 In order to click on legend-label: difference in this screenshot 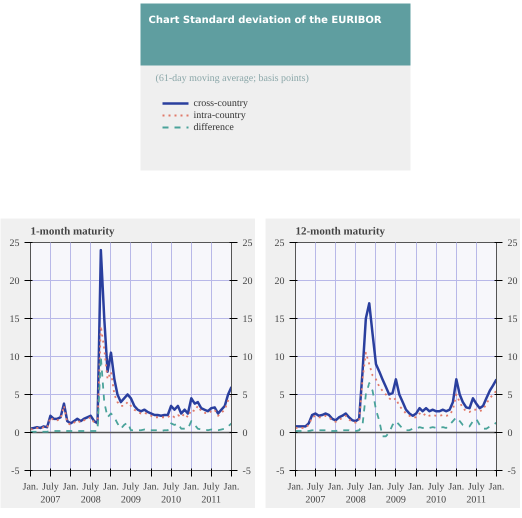, I will do `click(214, 127)`.